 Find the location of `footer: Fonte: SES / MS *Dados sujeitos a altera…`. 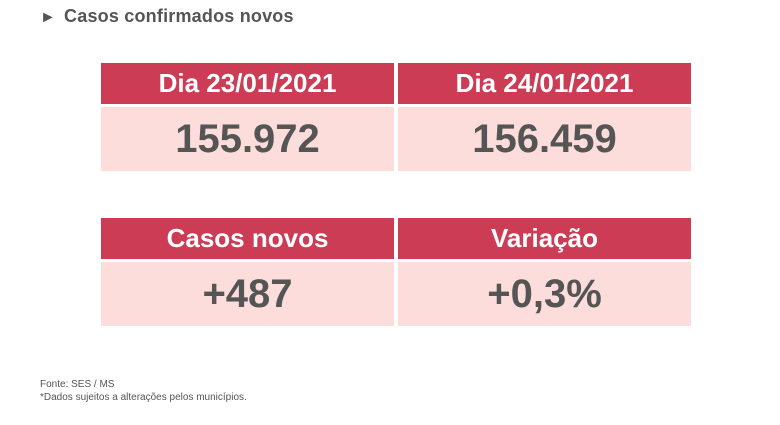

footer: Fonte: SES / MS *Dados sujeitos a altera… is located at coordinates (143, 391).